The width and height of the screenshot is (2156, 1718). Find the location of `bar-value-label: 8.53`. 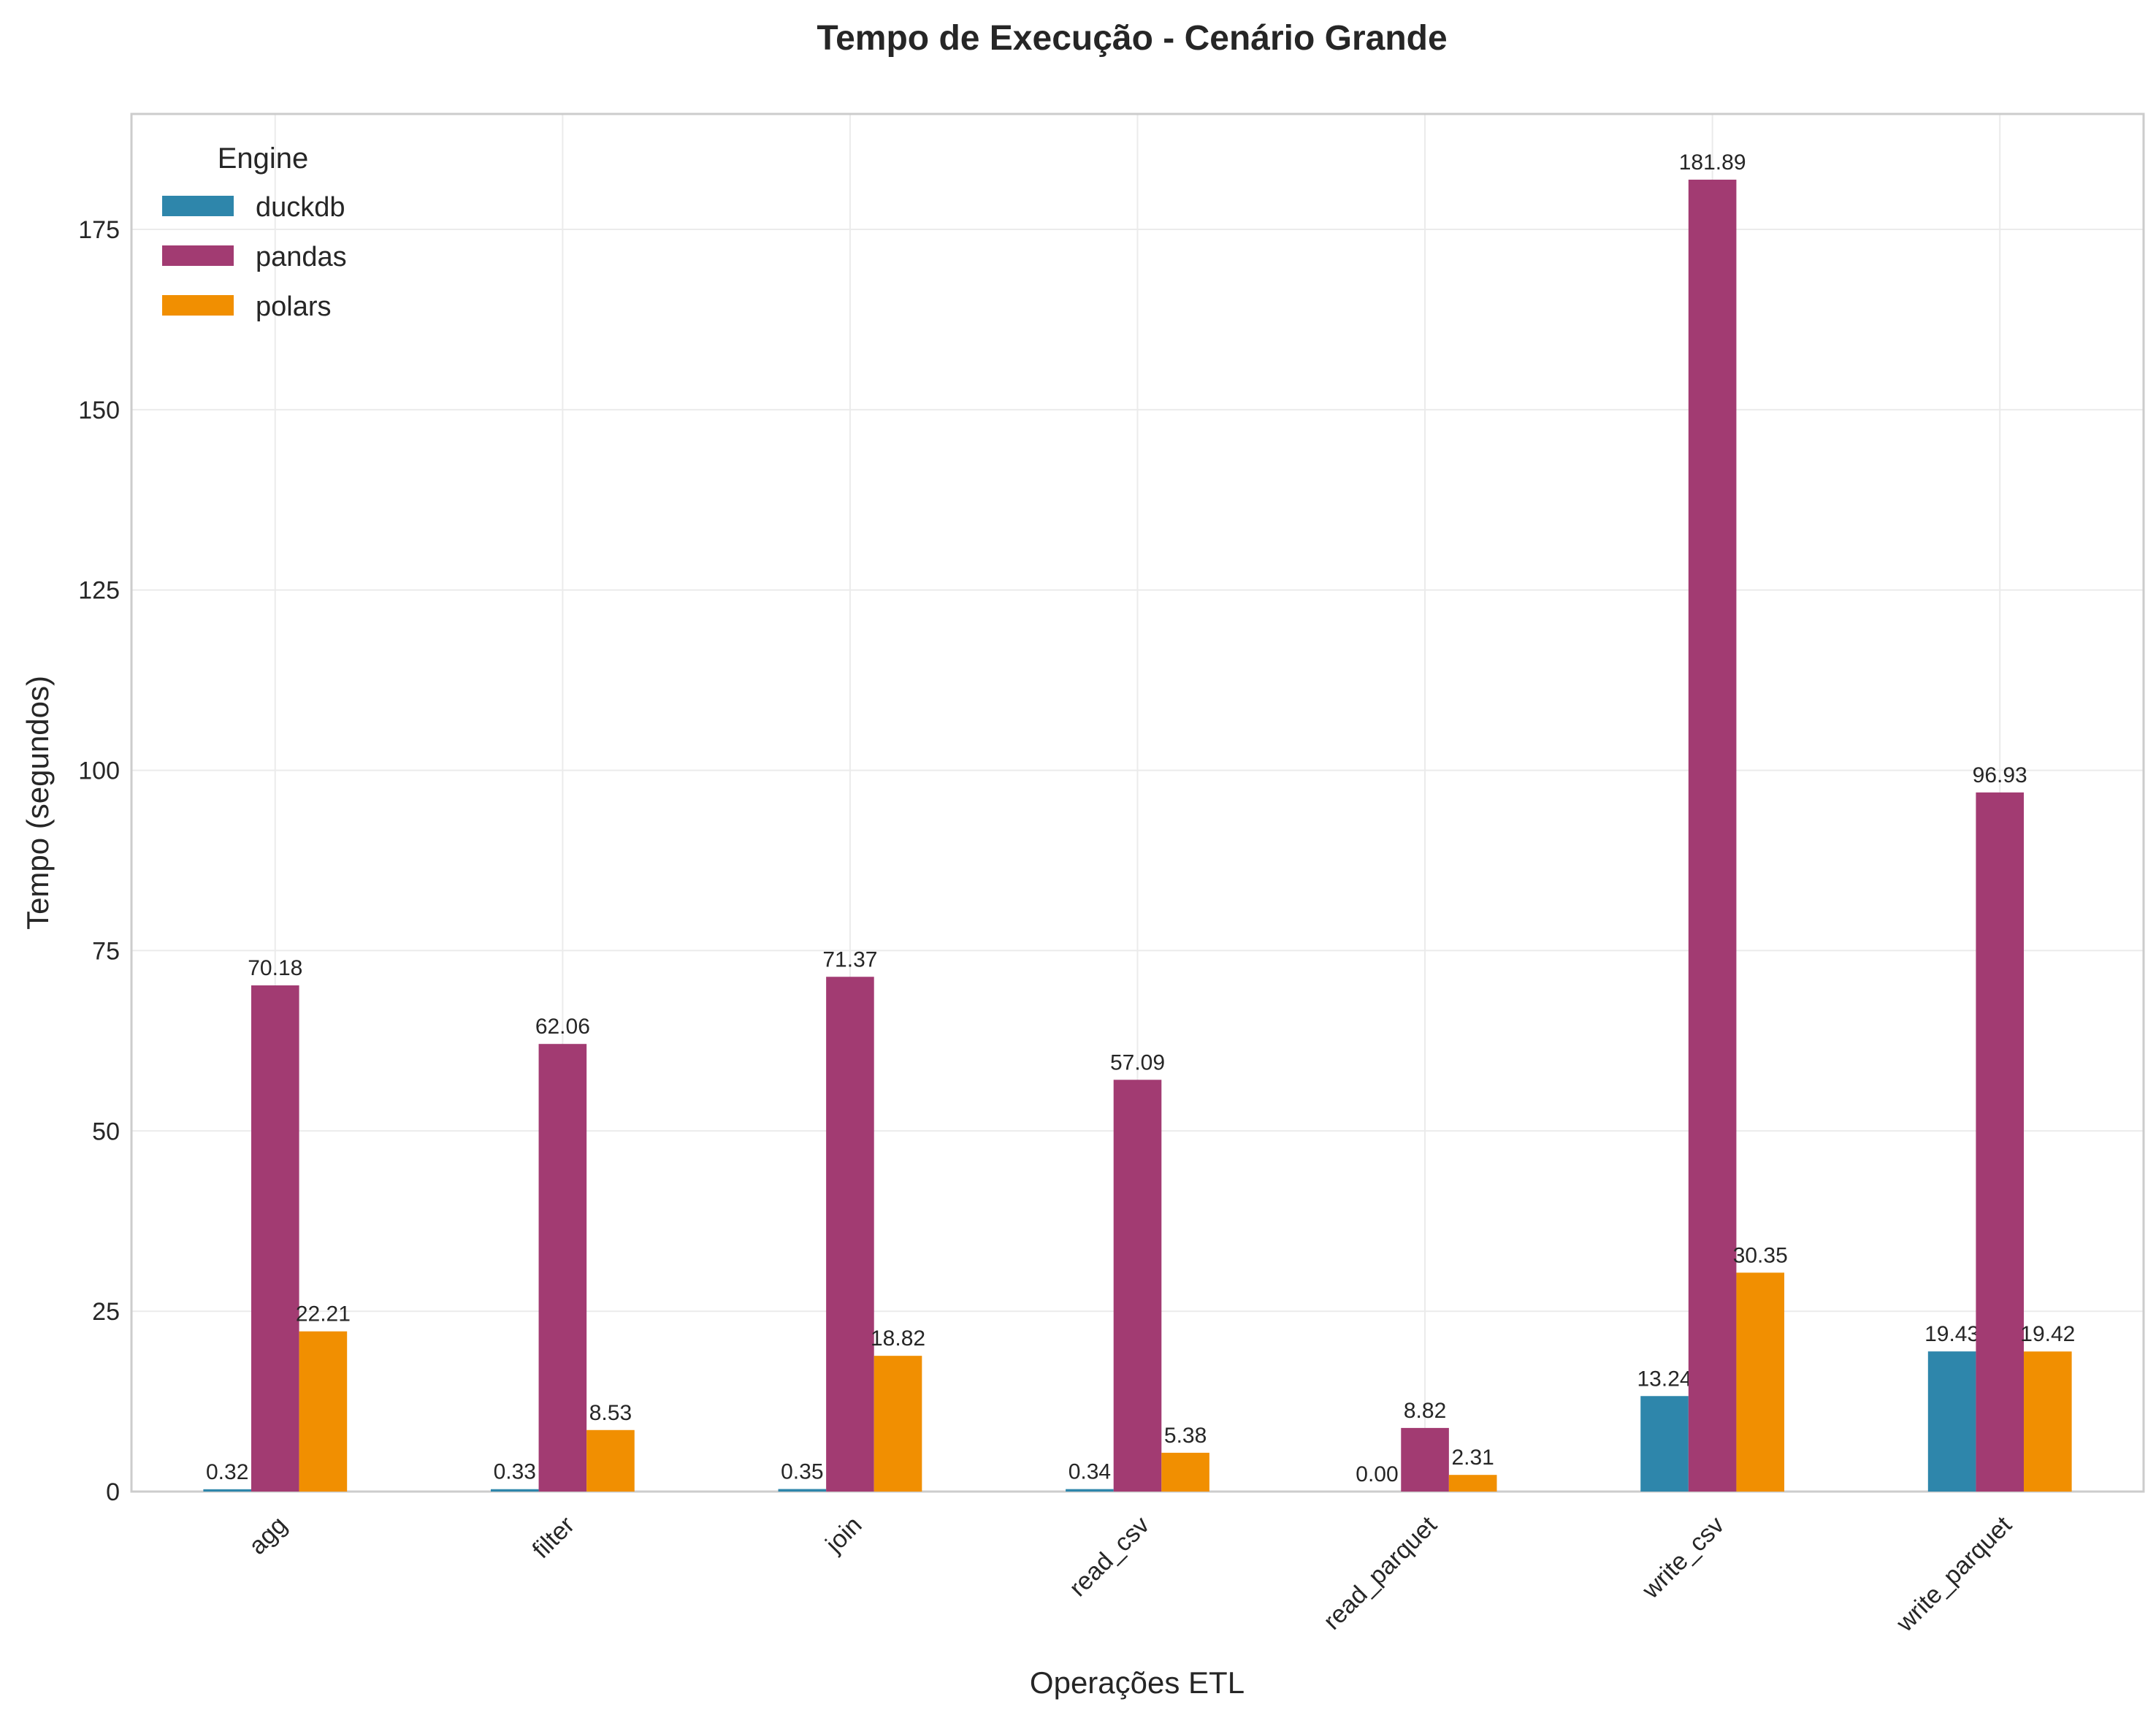

bar-value-label: 8.53 is located at coordinates (610, 1413).